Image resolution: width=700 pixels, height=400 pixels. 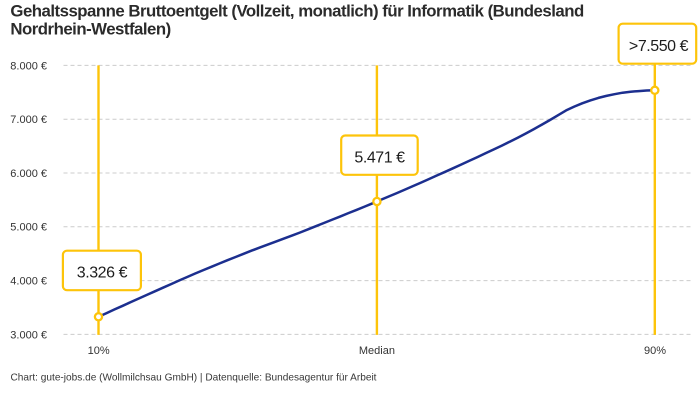 I want to click on svg-text: 90%, so click(x=655, y=351).